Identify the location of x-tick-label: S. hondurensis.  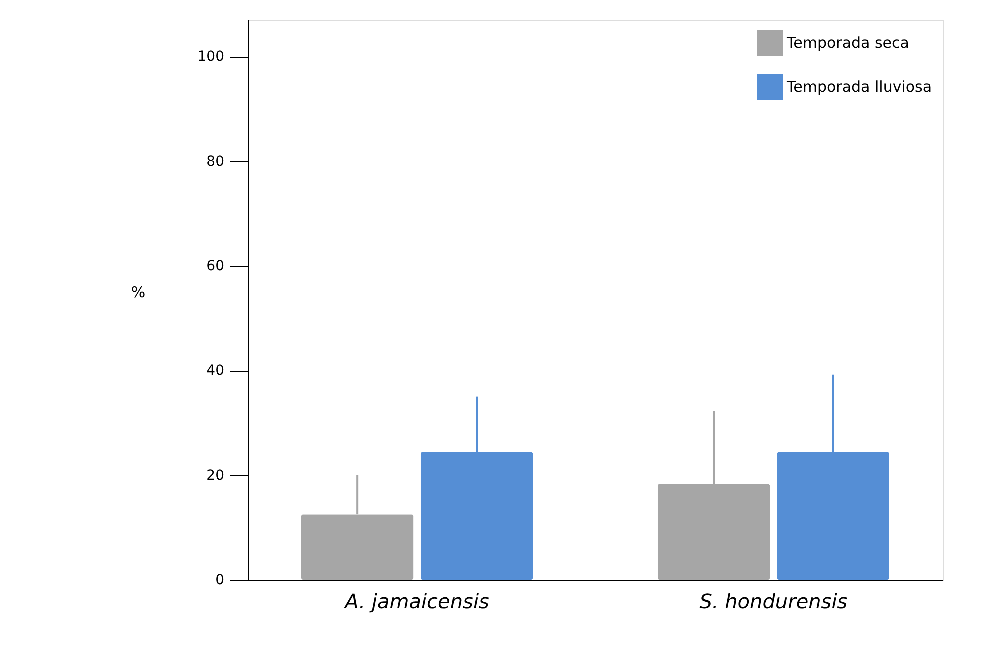
(774, 602).